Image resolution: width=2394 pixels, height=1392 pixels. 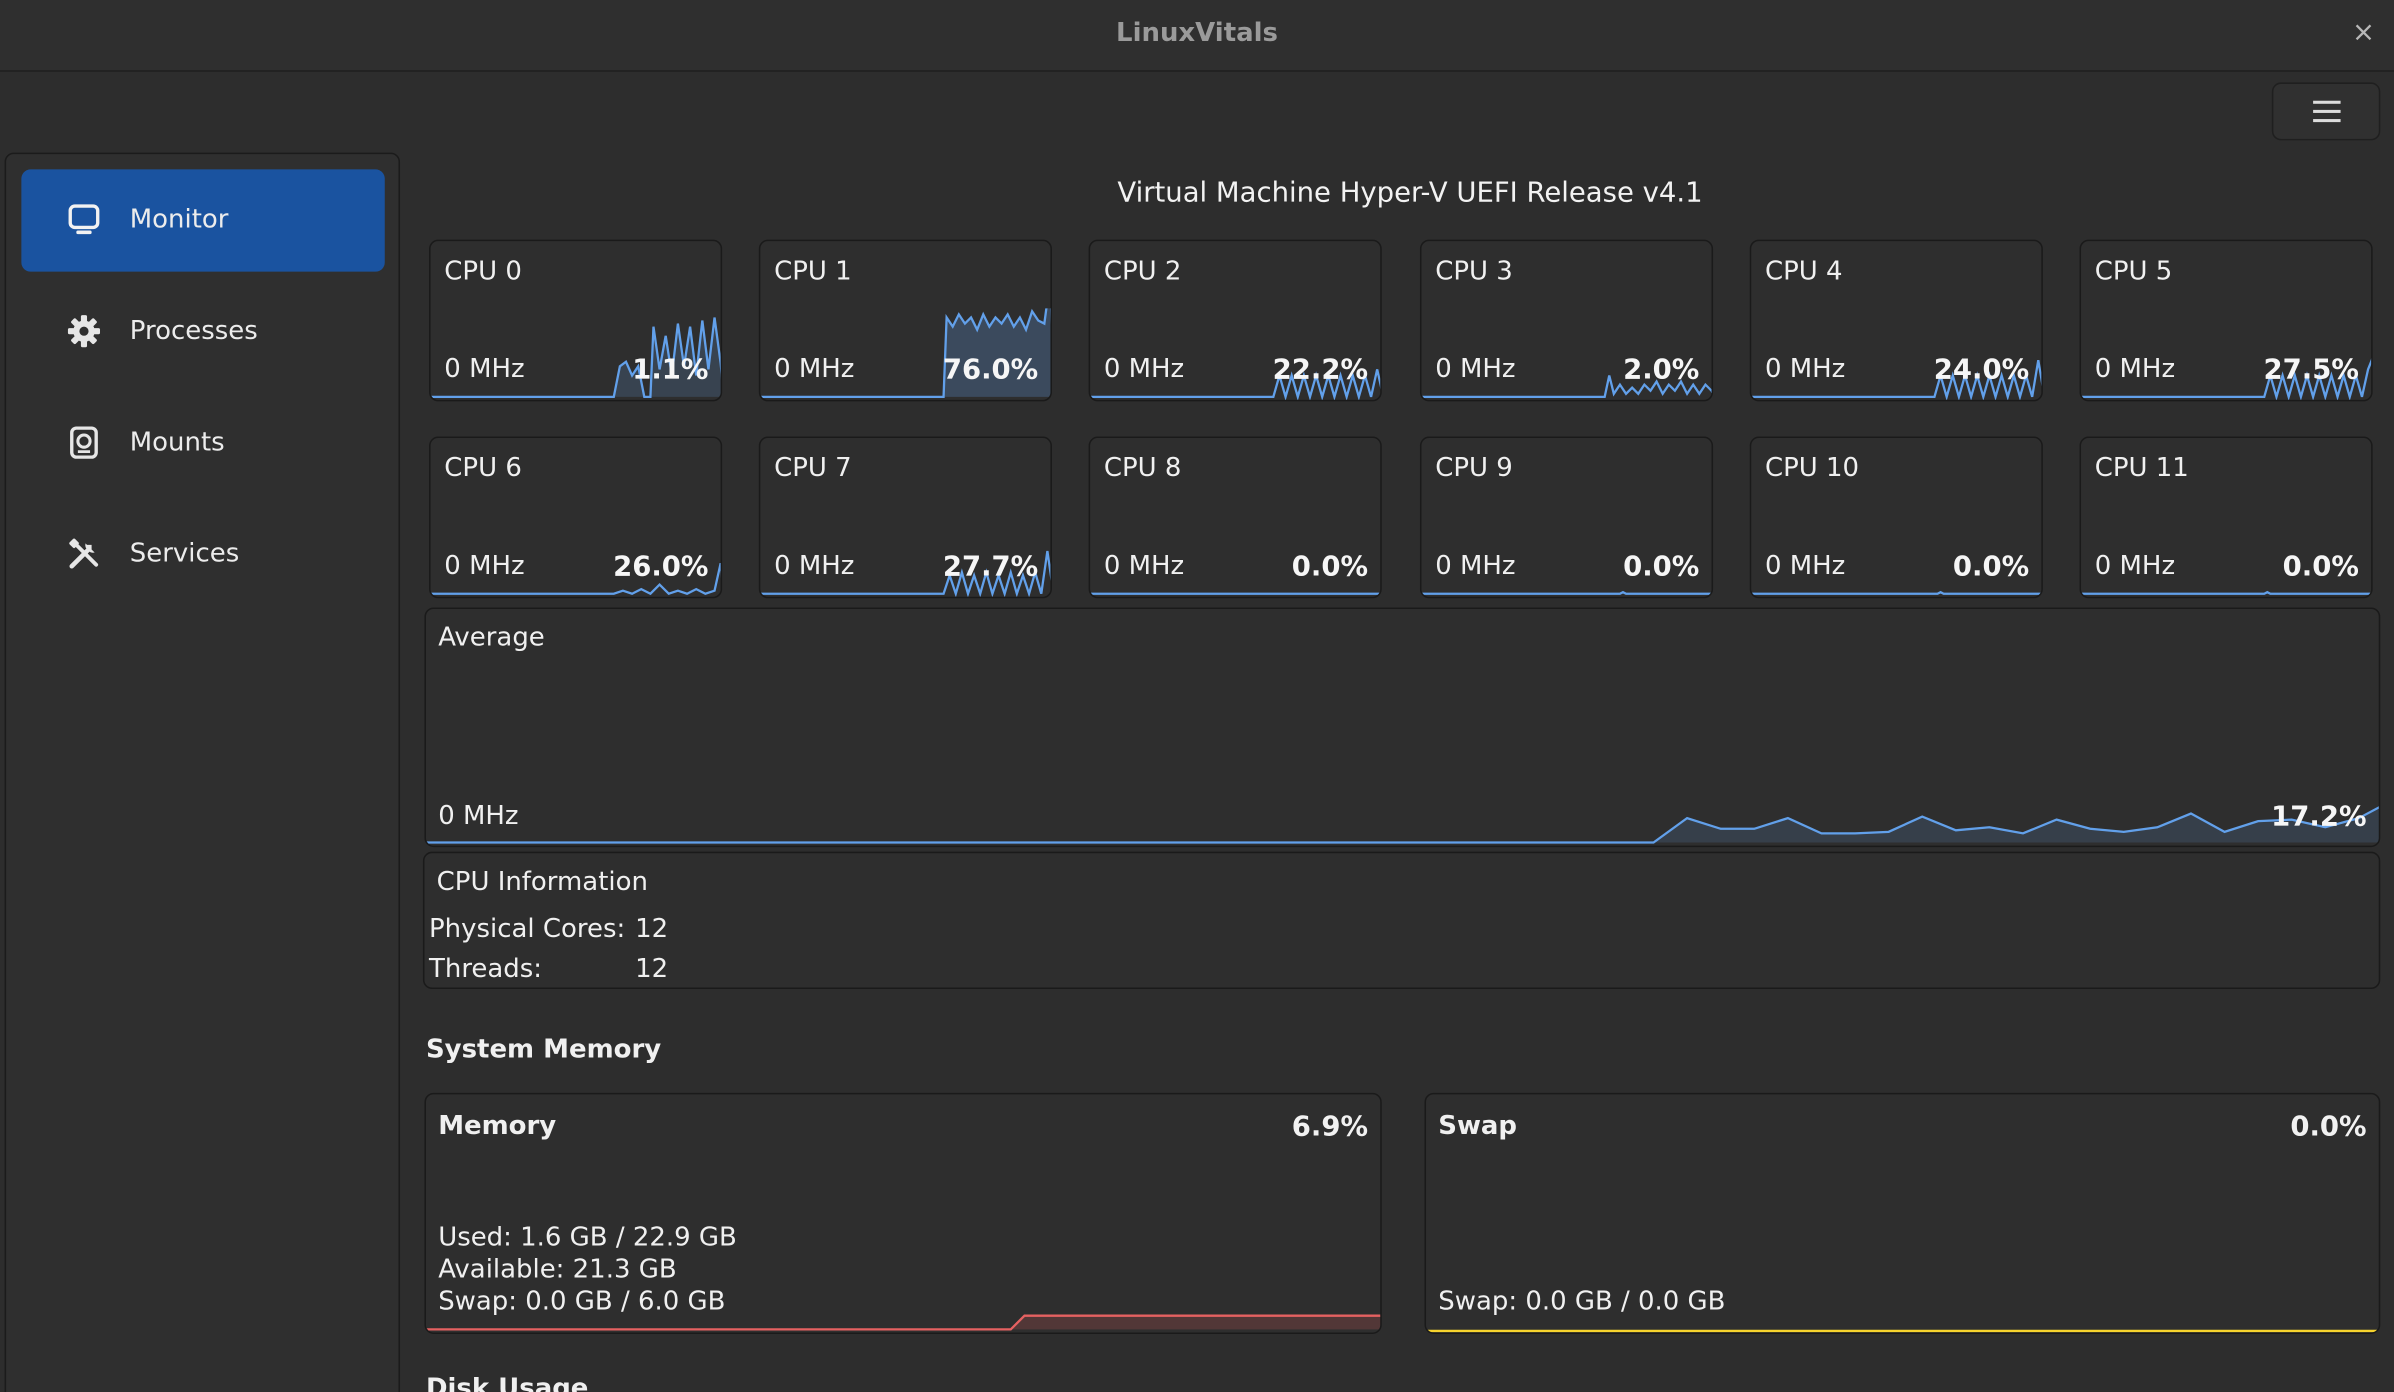 What do you see at coordinates (1803, 271) in the screenshot?
I see `cpu-name: CPU 4` at bounding box center [1803, 271].